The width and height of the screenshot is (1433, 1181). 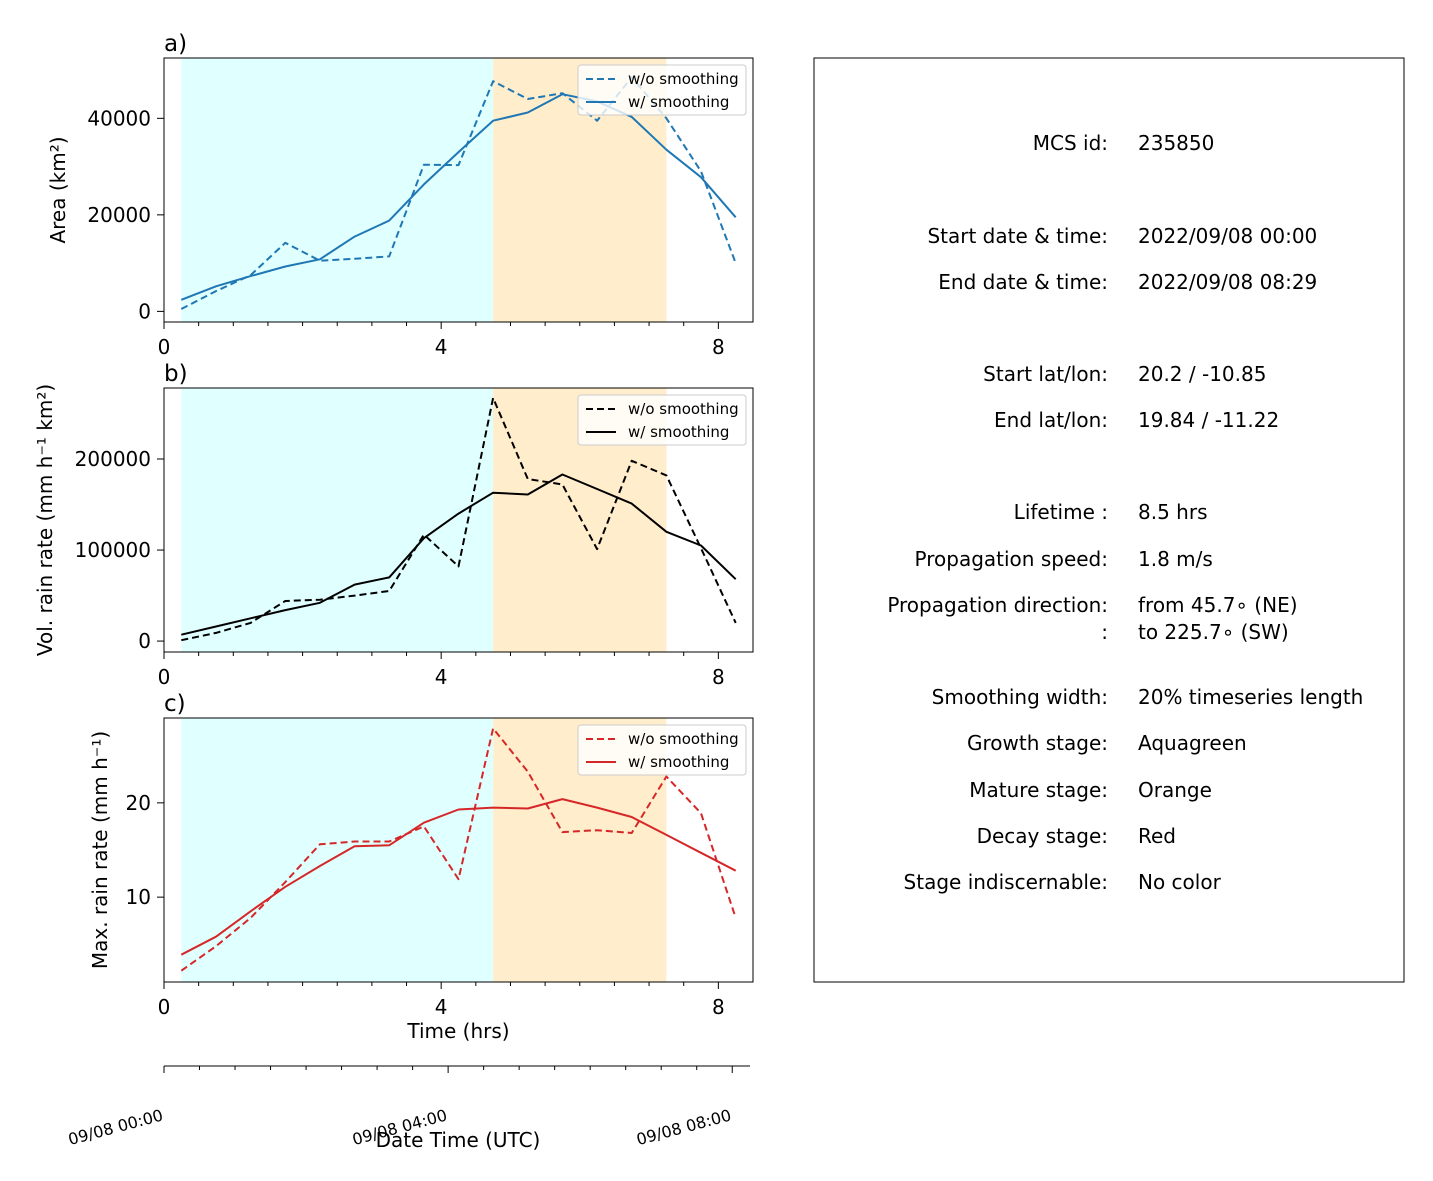 I want to click on y-axis-label: Max. rain rate (mm h⁻¹), so click(x=100, y=850).